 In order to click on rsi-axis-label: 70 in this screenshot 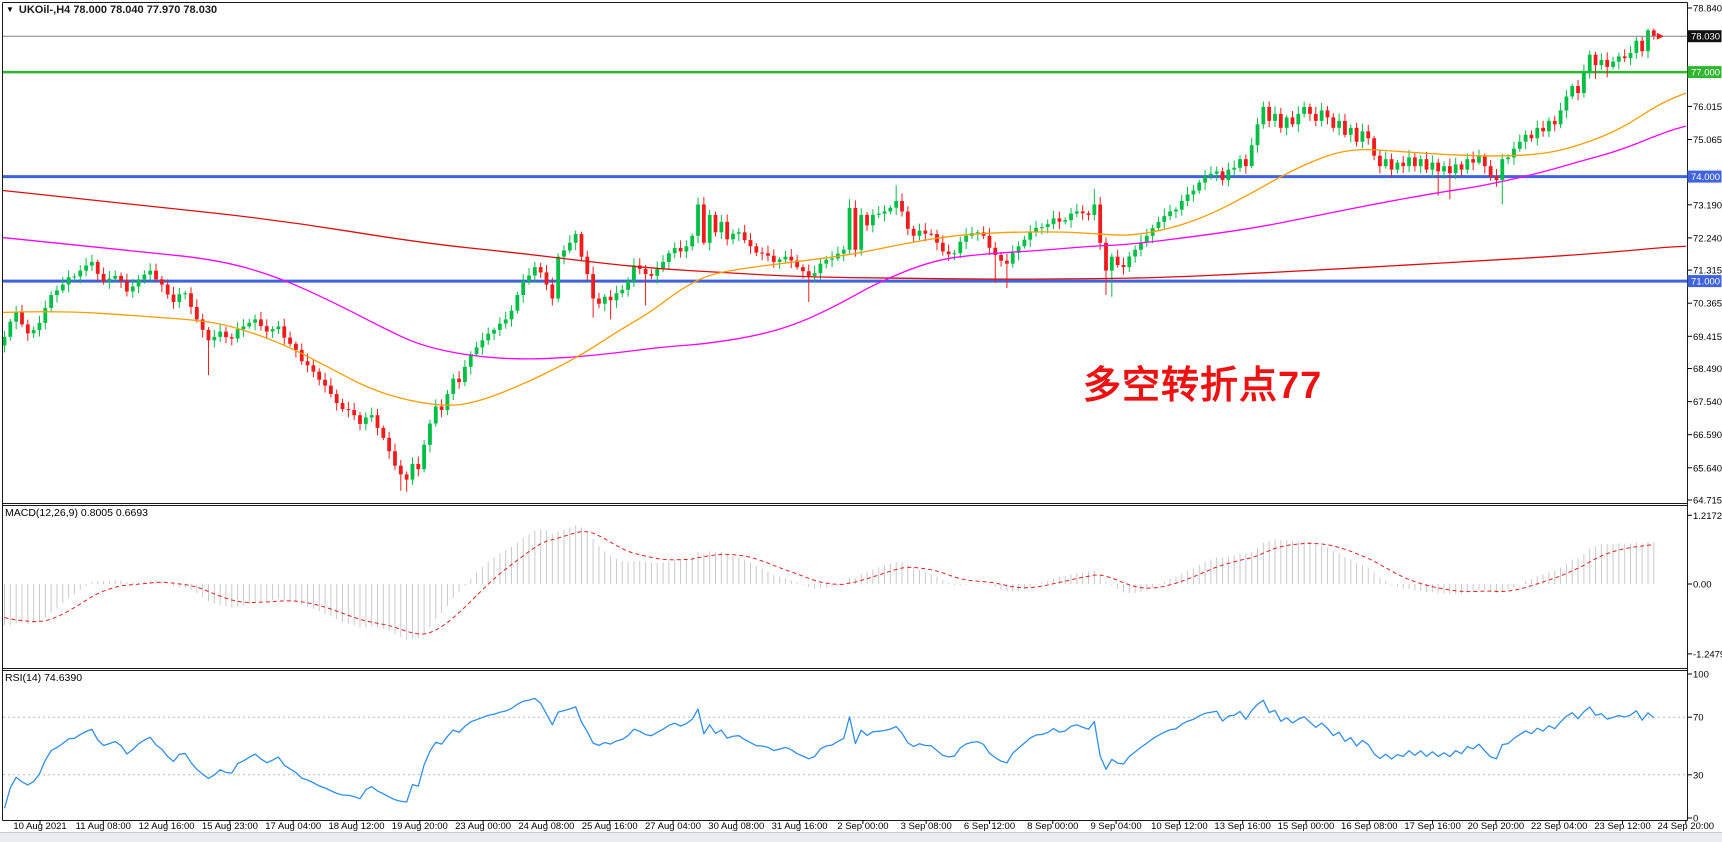, I will do `click(1698, 718)`.